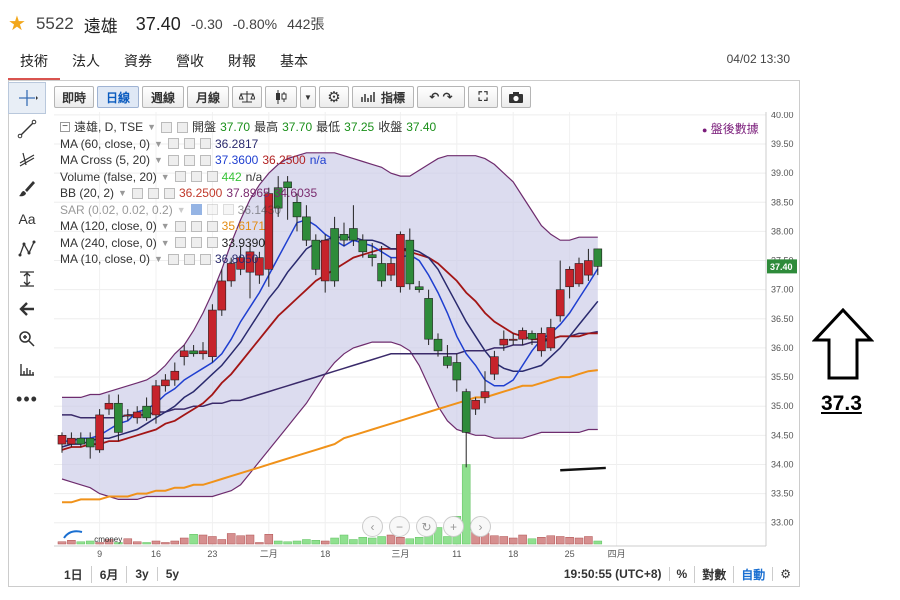  I want to click on daily-button: 日線, so click(118, 97).